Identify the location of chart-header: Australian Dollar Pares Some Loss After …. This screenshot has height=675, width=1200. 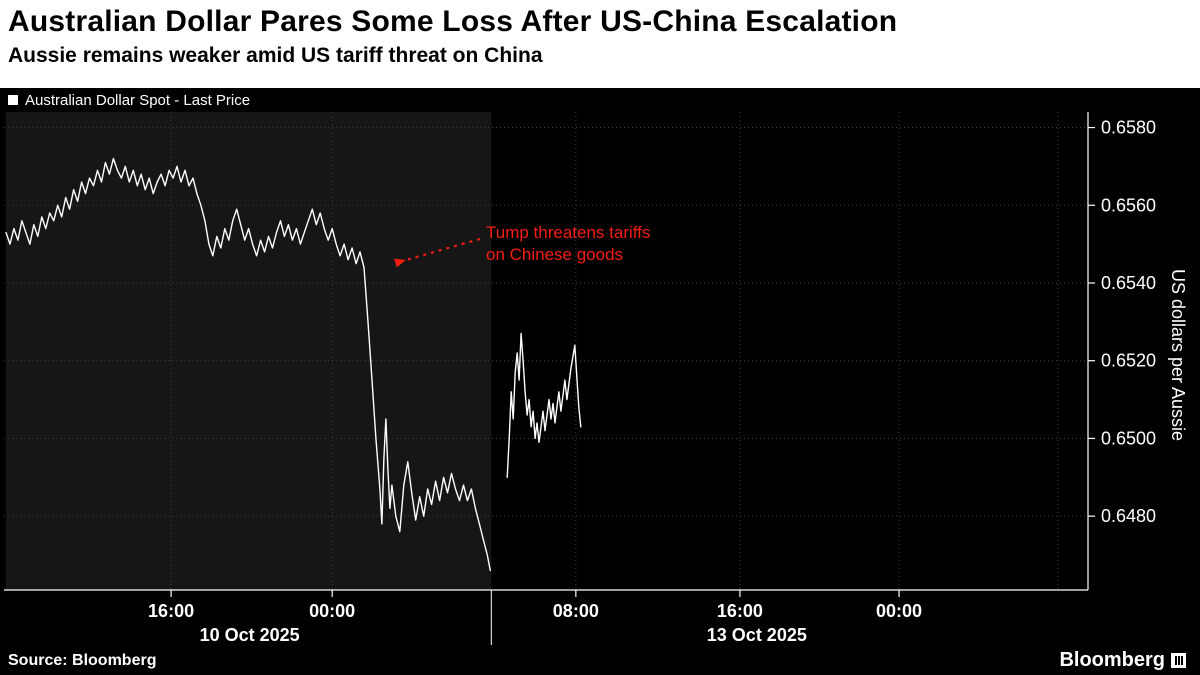
(600, 44).